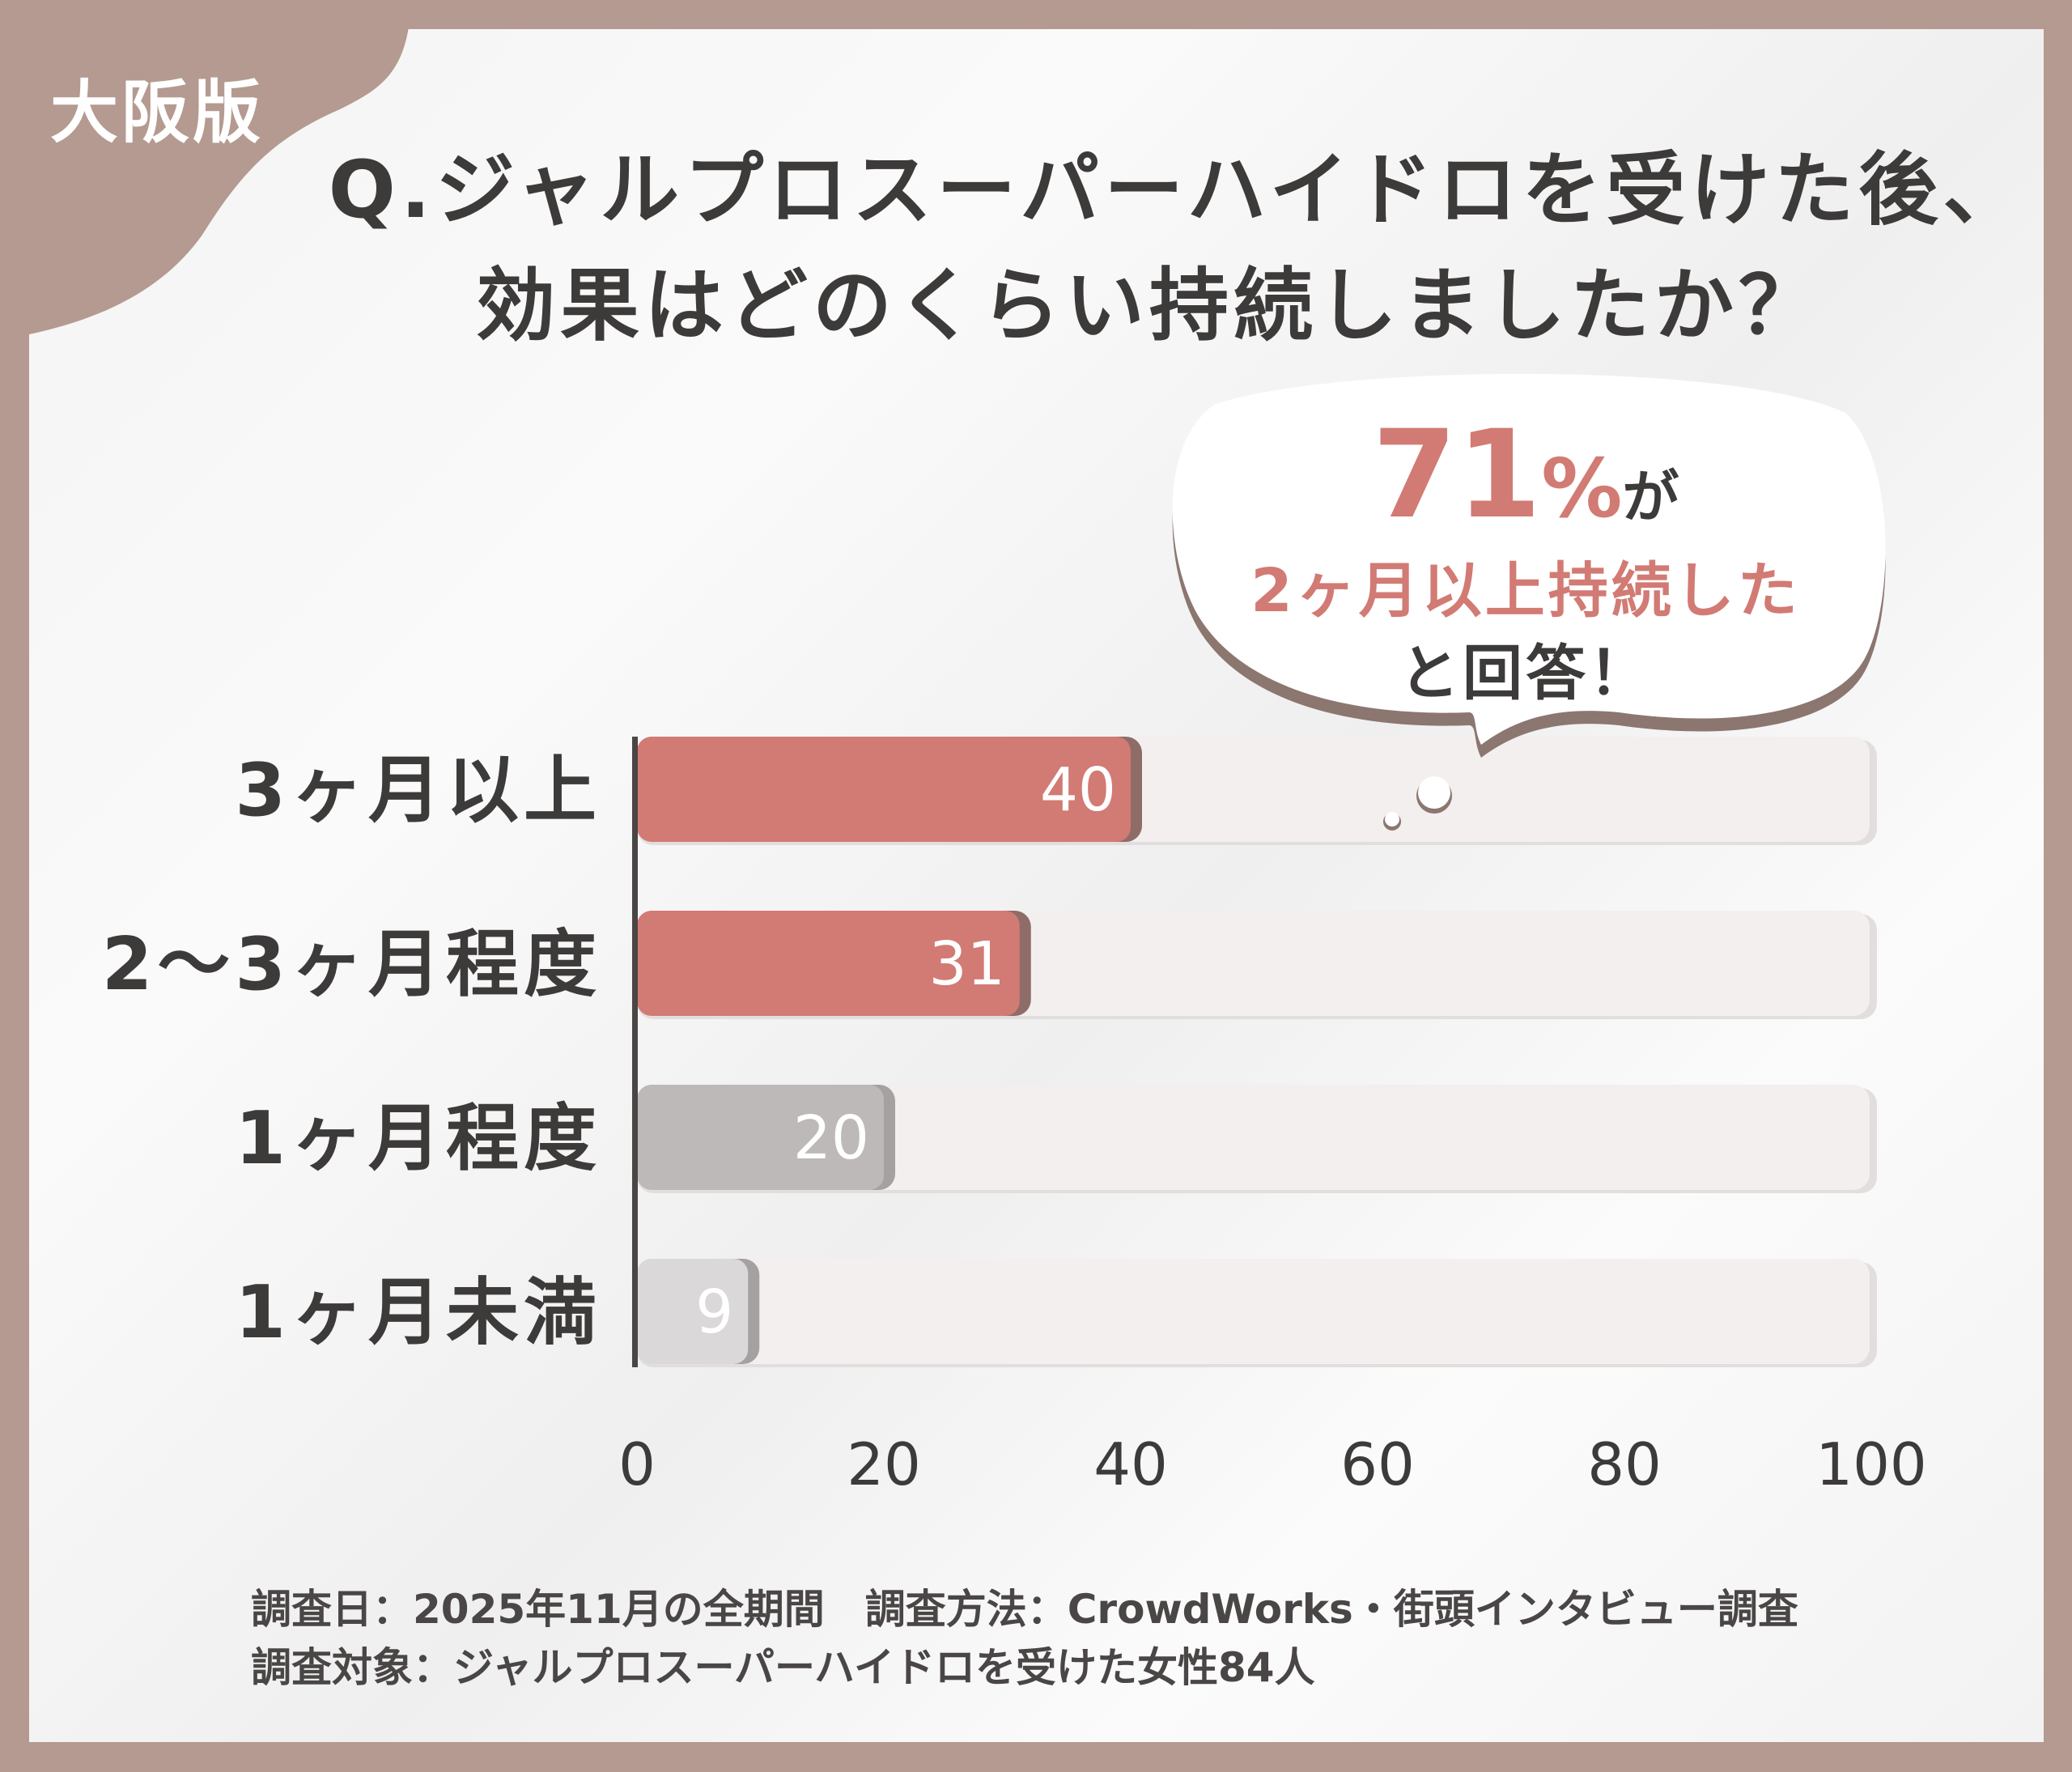  I want to click on category-label: 2〜3ヶ月程度, so click(351, 965).